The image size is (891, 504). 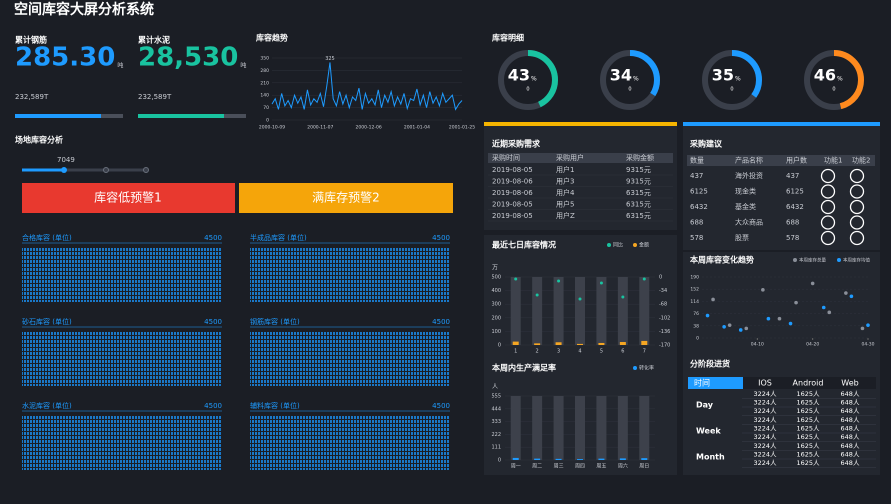 I want to click on x-tick-label: 2001-01-25, so click(x=462, y=128).